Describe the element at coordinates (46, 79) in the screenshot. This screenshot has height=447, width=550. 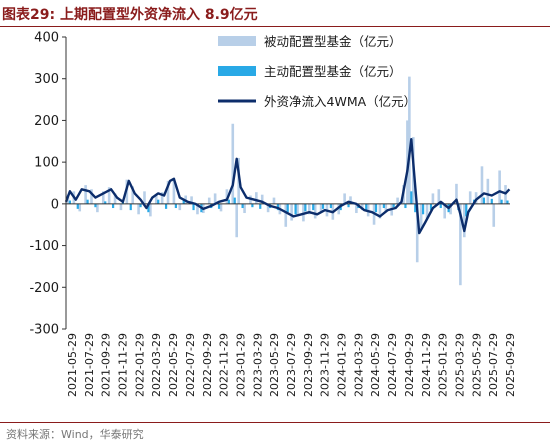
I see `y-tick-label: 300` at that location.